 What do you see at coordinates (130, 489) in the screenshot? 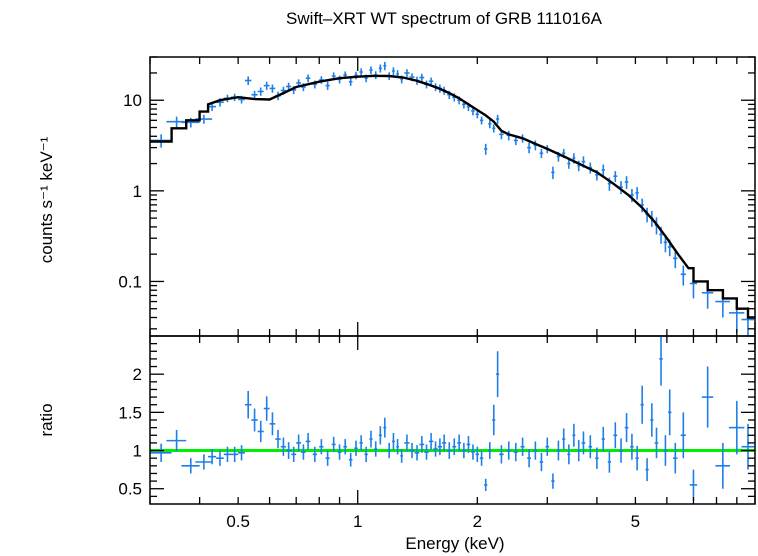
I see `ratio-y-tick-label: 0.5` at bounding box center [130, 489].